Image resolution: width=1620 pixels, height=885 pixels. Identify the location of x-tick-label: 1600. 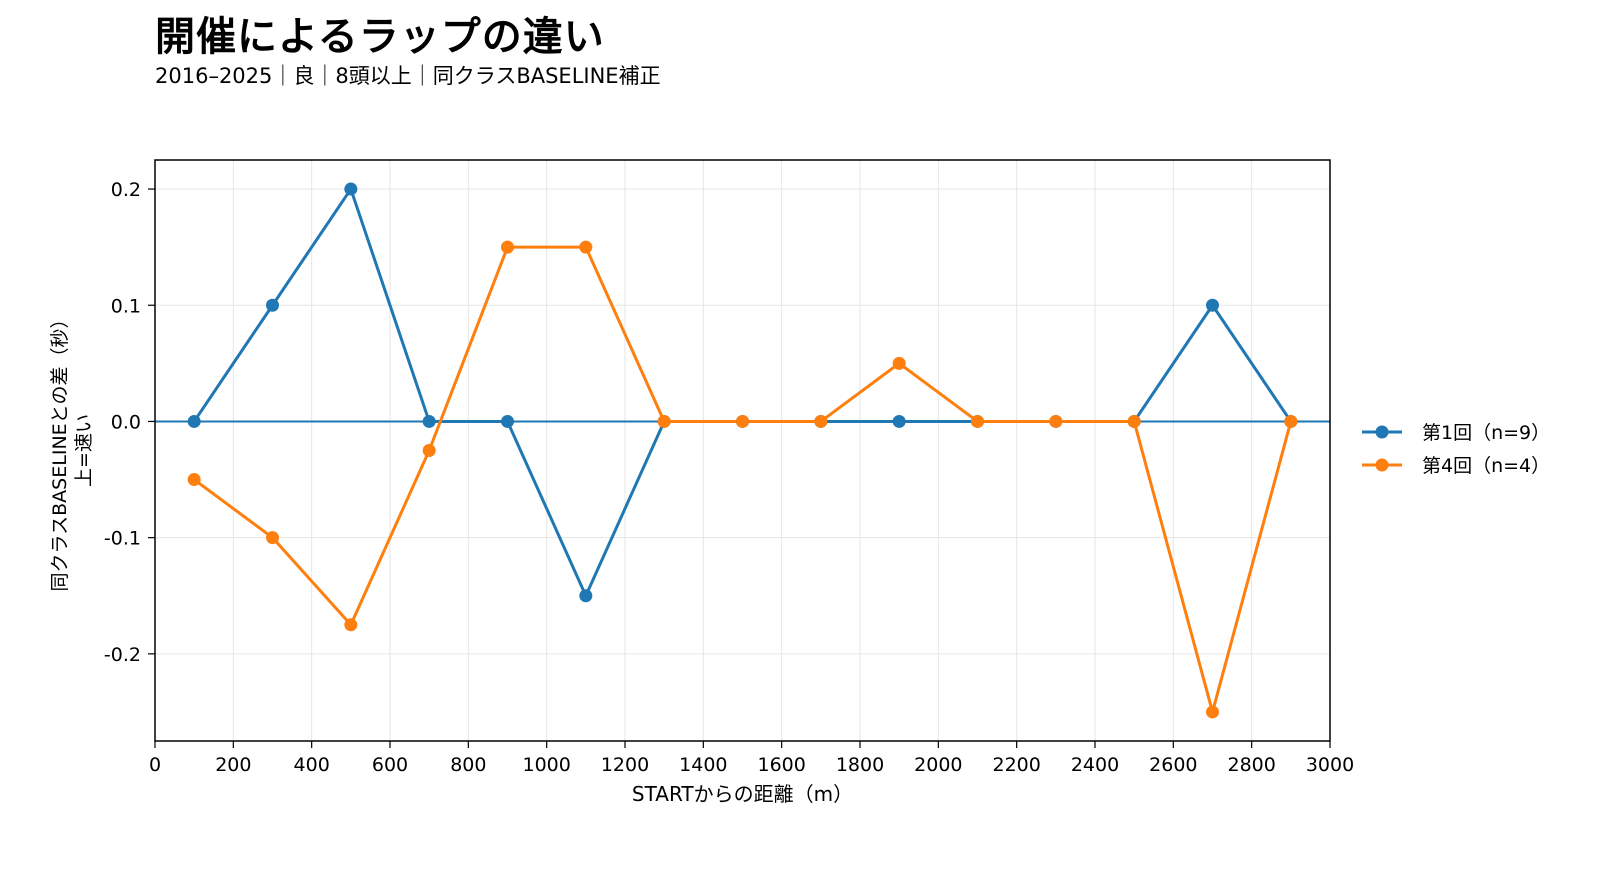
(781, 765).